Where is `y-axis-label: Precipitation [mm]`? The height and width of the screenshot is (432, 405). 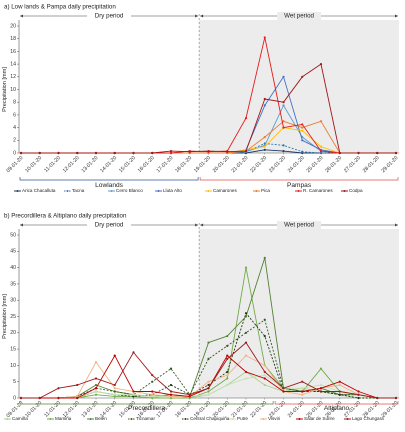
y-axis-label: Precipitation [mm] is located at coordinates (5, 89).